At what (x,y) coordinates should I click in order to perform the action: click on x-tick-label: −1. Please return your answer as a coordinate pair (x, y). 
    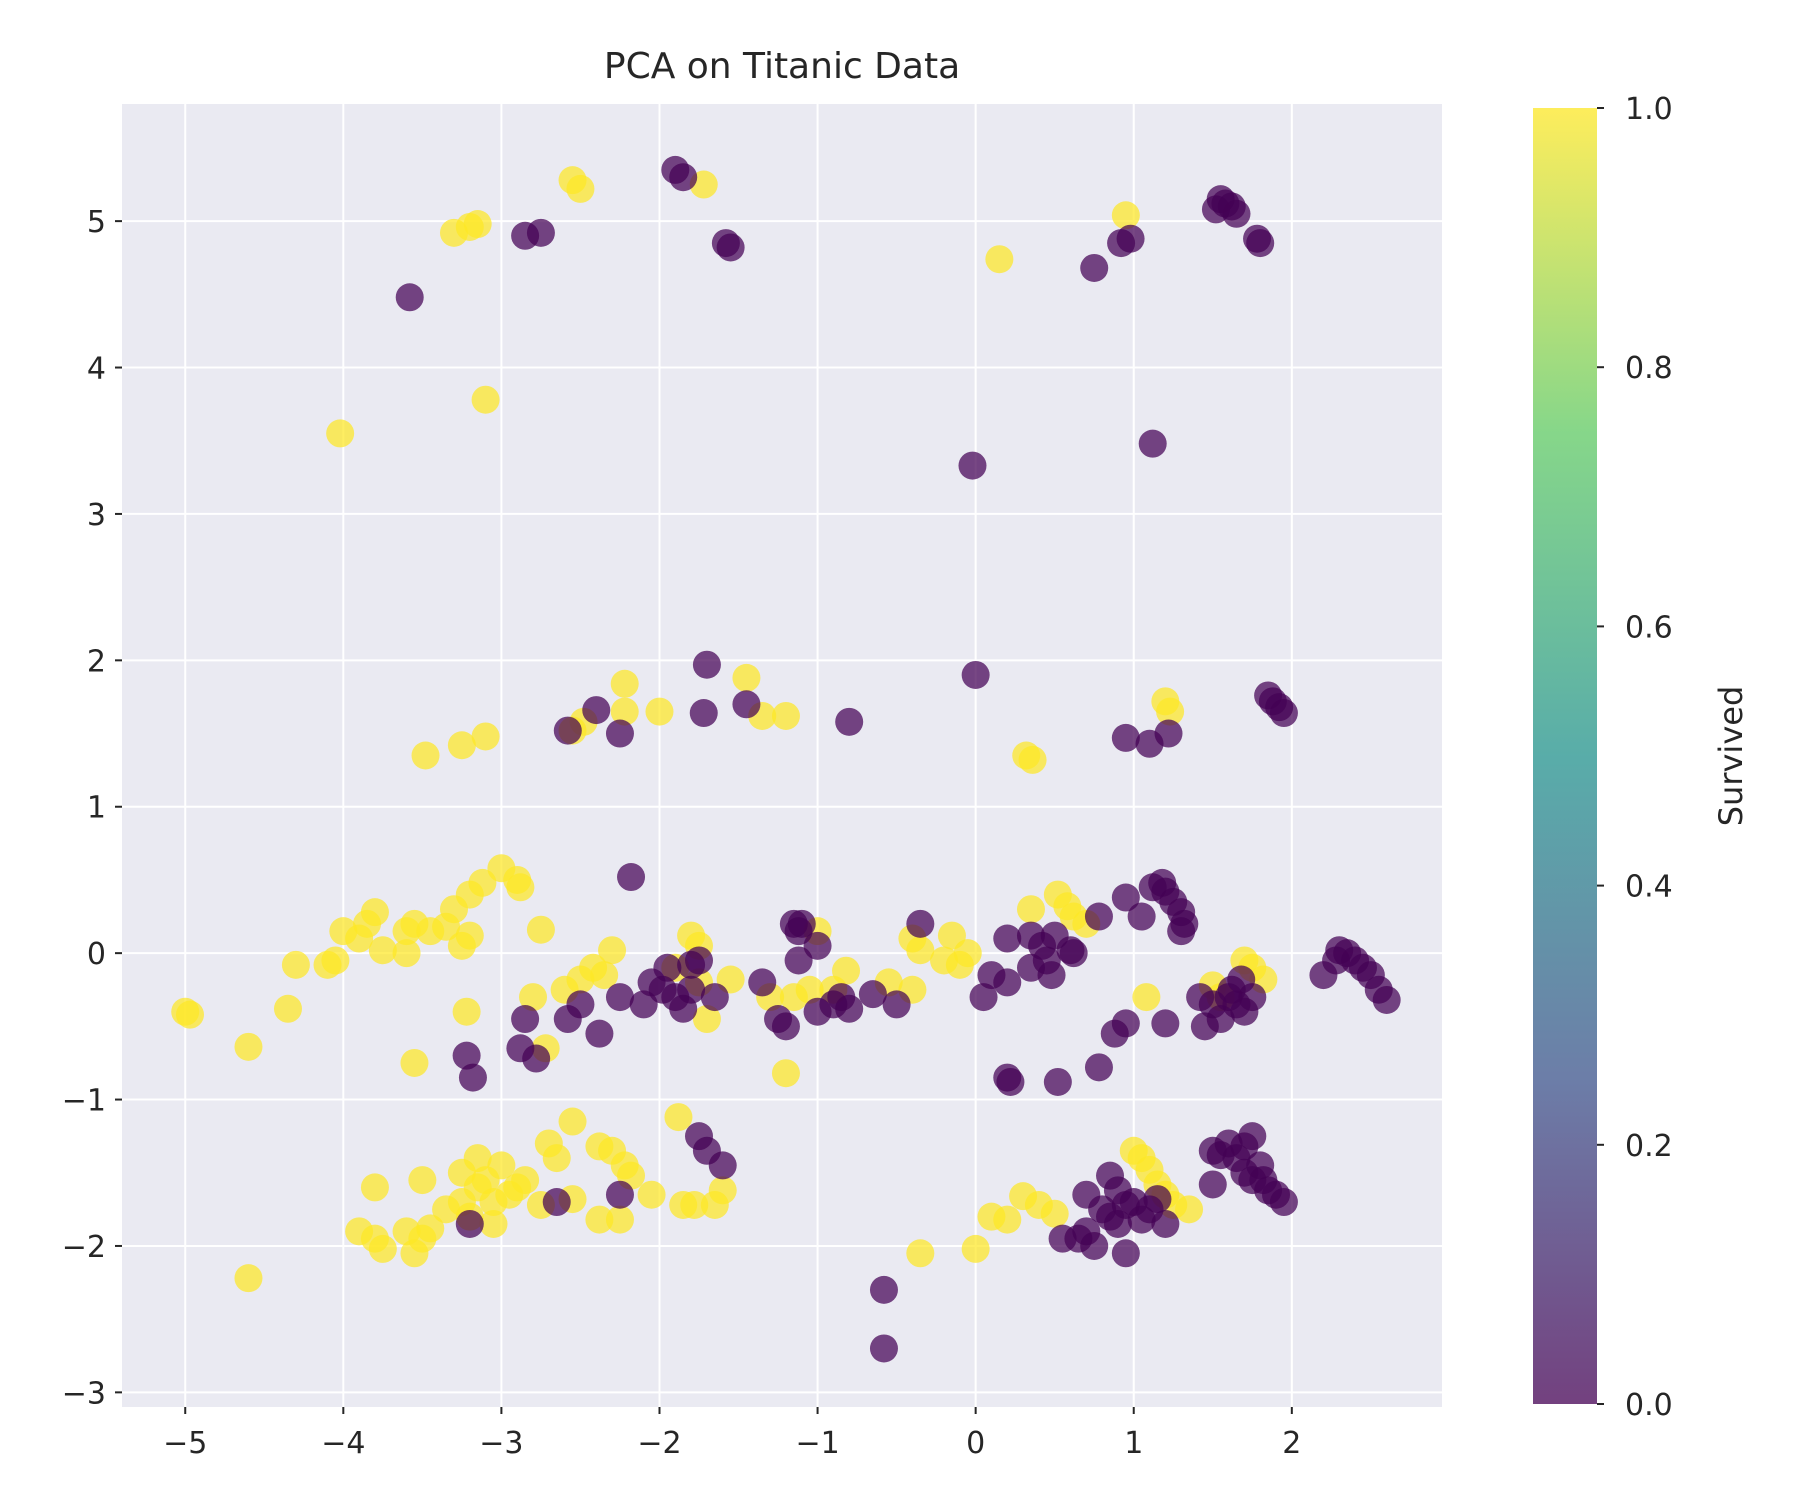
    Looking at the image, I should click on (817, 1443).